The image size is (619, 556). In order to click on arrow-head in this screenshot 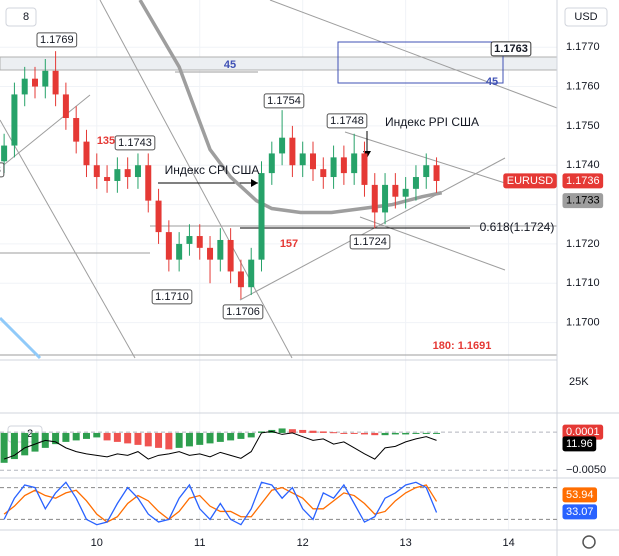, I will do `click(254, 183)`.